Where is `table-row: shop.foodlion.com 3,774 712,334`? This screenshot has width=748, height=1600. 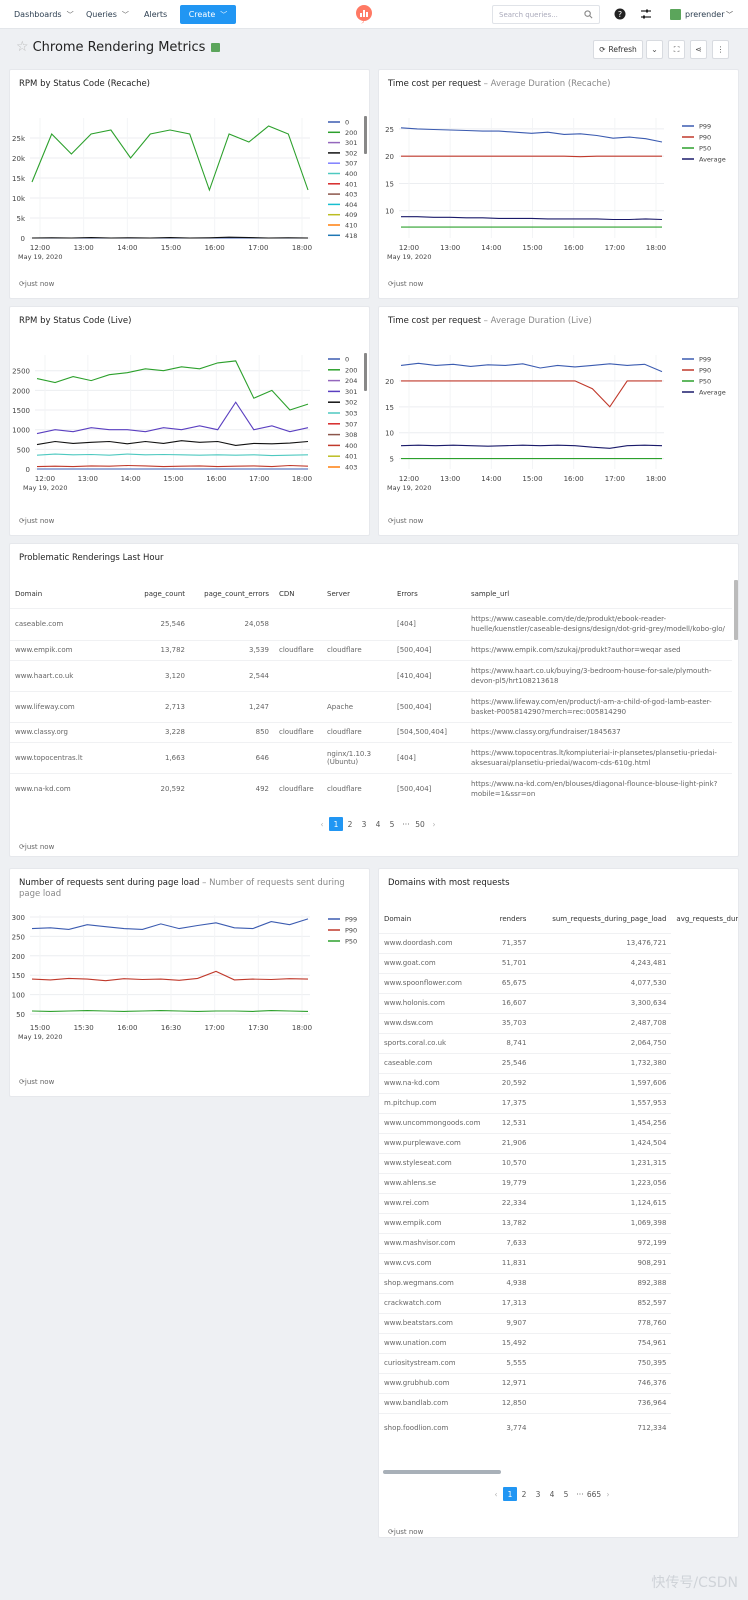
table-row: shop.foodlion.com 3,774 712,334 is located at coordinates (558, 1427).